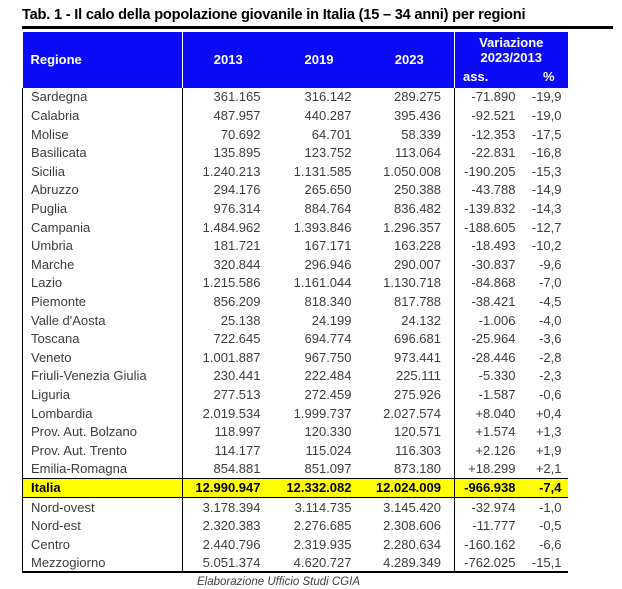 This screenshot has width=622, height=589. What do you see at coordinates (237, 190) in the screenshot?
I see `value-2013-cell: 294.176` at bounding box center [237, 190].